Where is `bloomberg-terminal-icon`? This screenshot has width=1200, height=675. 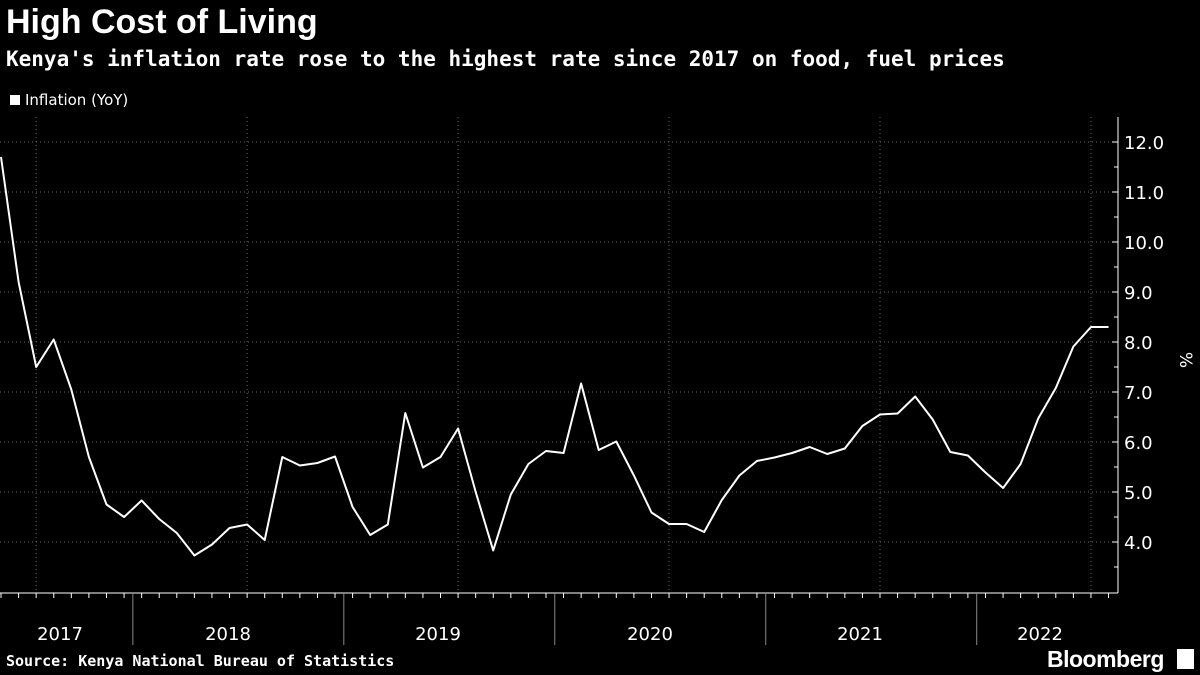
bloomberg-terminal-icon is located at coordinates (1185, 659).